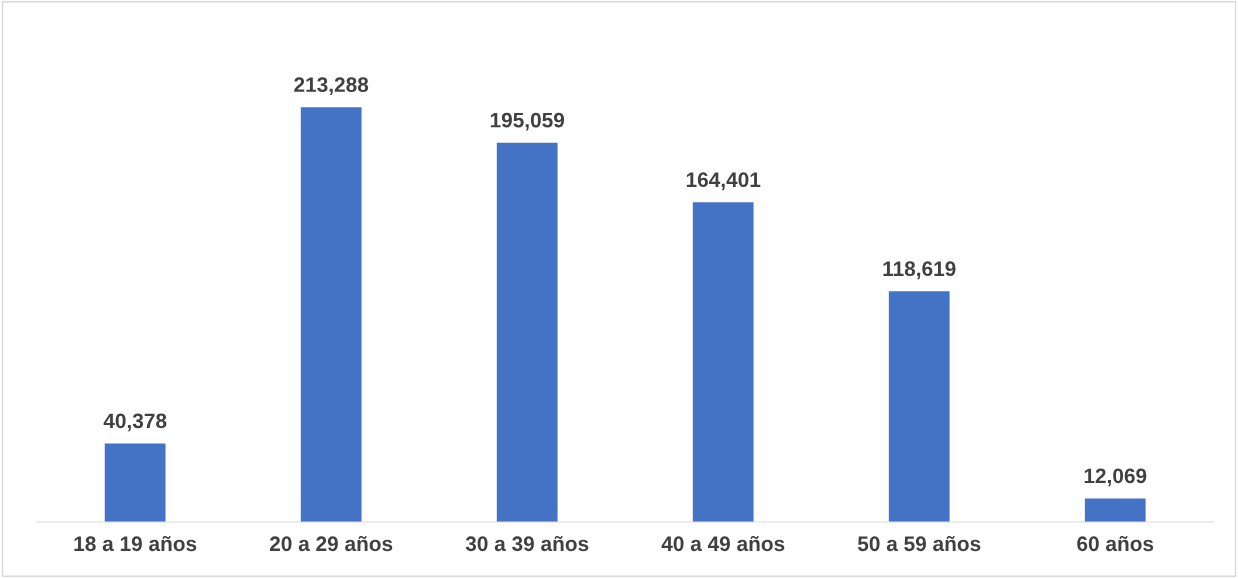  Describe the element at coordinates (1115, 543) in the screenshot. I see `x-tick-label: 60 años` at that location.